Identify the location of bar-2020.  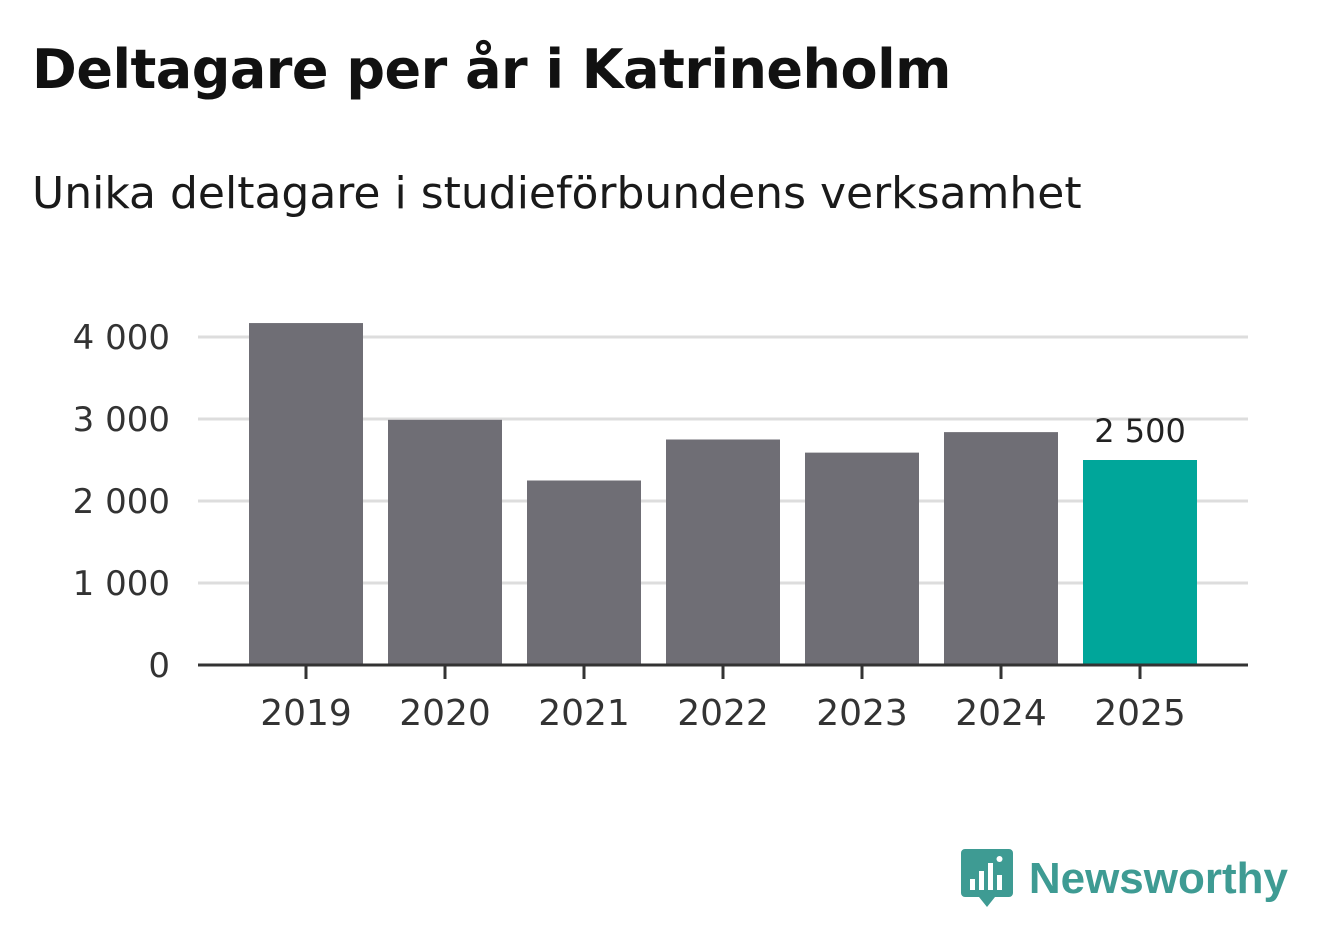
(445, 542).